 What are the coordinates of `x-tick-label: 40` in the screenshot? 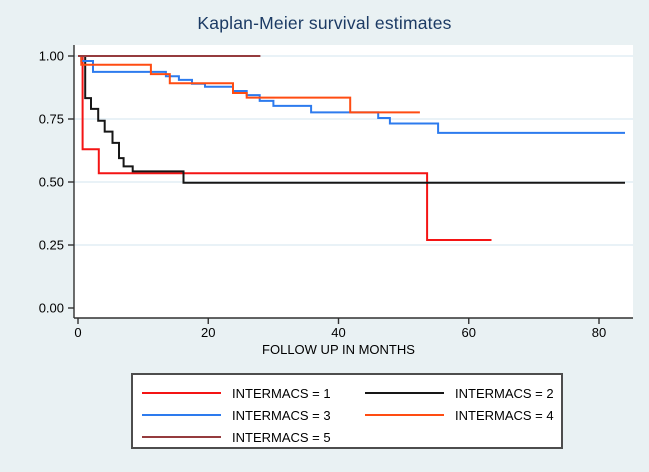 It's located at (338, 332).